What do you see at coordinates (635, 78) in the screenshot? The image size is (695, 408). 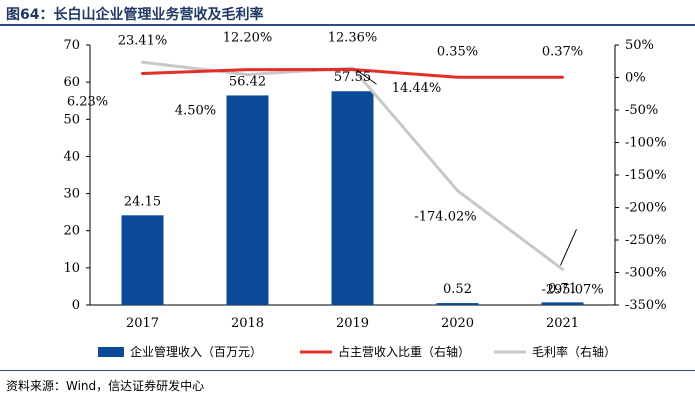 I see `right-tick-label: 0%` at bounding box center [635, 78].